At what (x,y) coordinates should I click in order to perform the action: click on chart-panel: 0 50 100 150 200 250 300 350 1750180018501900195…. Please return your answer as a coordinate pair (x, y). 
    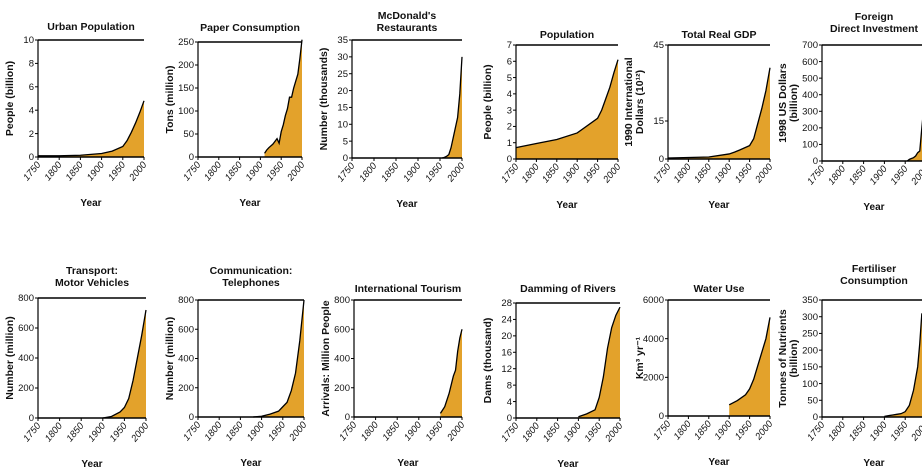
    Looking at the image, I should click on (849, 366).